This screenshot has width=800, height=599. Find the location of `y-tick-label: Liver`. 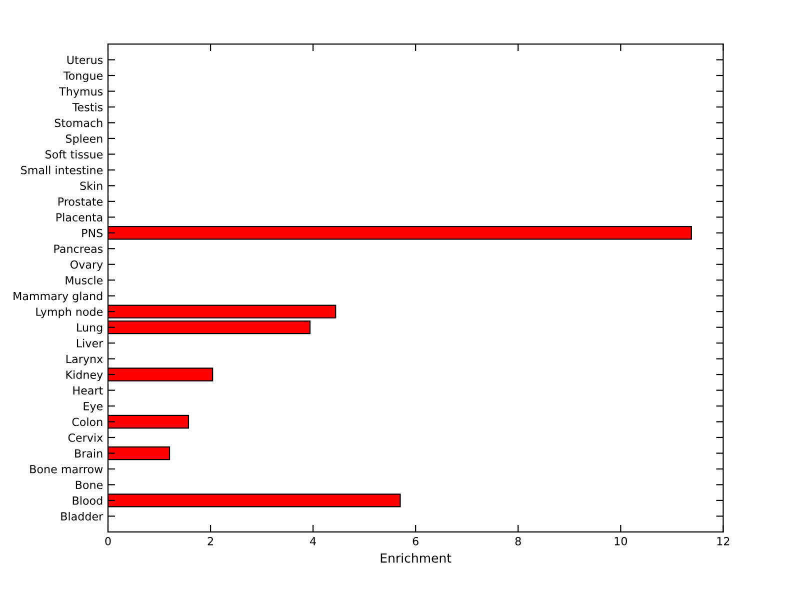

y-tick-label: Liver is located at coordinates (90, 343).